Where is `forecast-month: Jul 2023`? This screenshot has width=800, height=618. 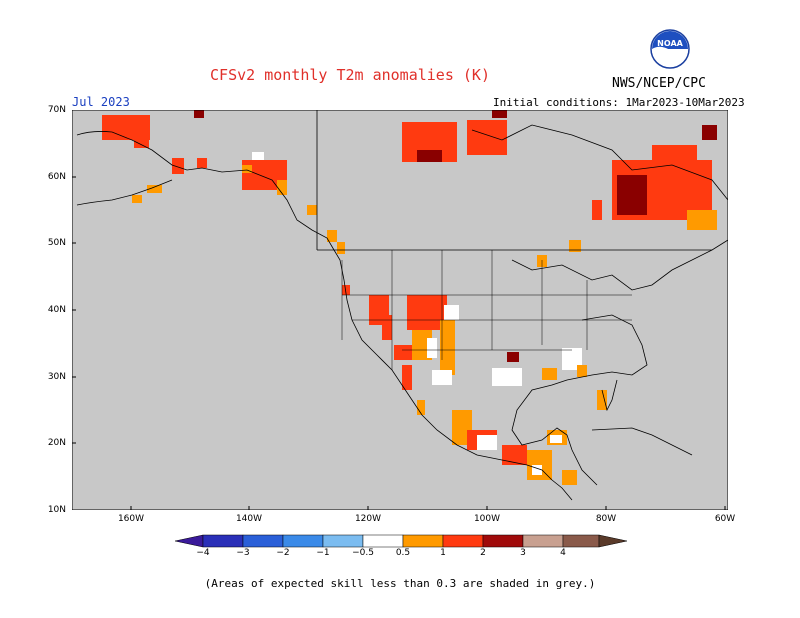
forecast-month: Jul 2023 is located at coordinates (101, 102).